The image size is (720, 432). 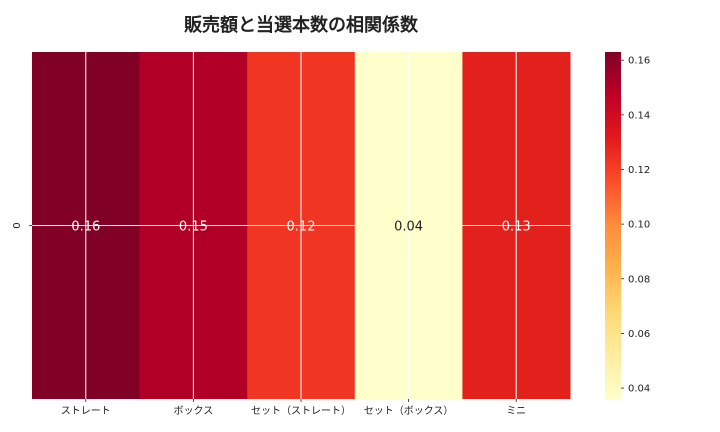 I want to click on x-tick-label: セット（ストレート）, so click(x=301, y=411).